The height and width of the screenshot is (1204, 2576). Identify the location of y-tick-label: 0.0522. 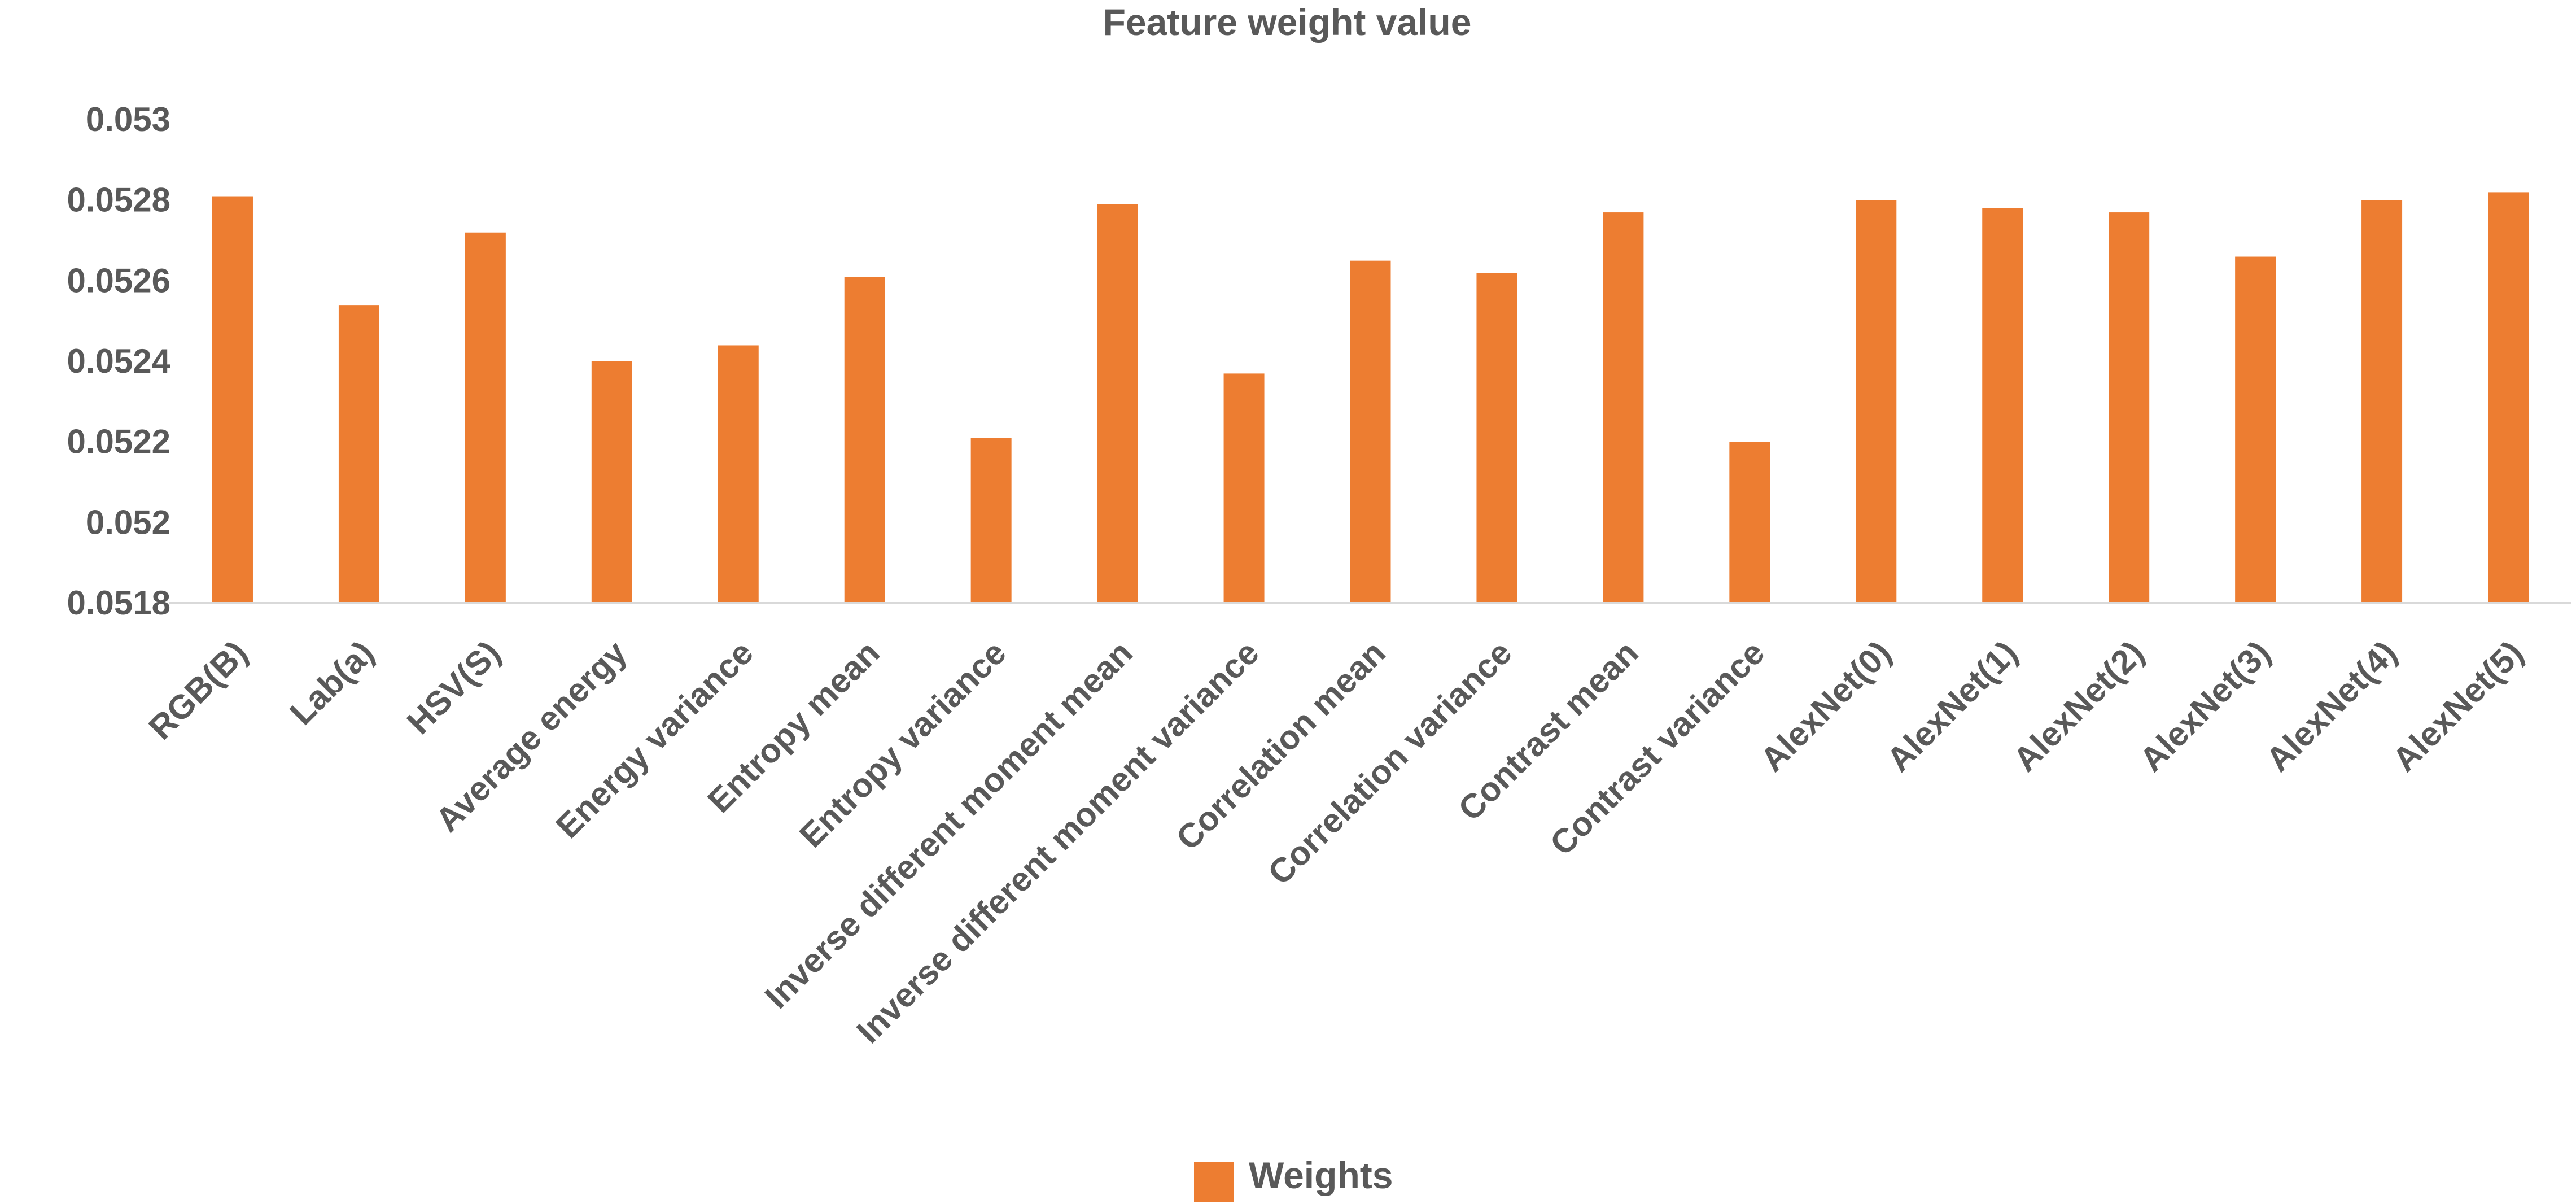
(118, 442).